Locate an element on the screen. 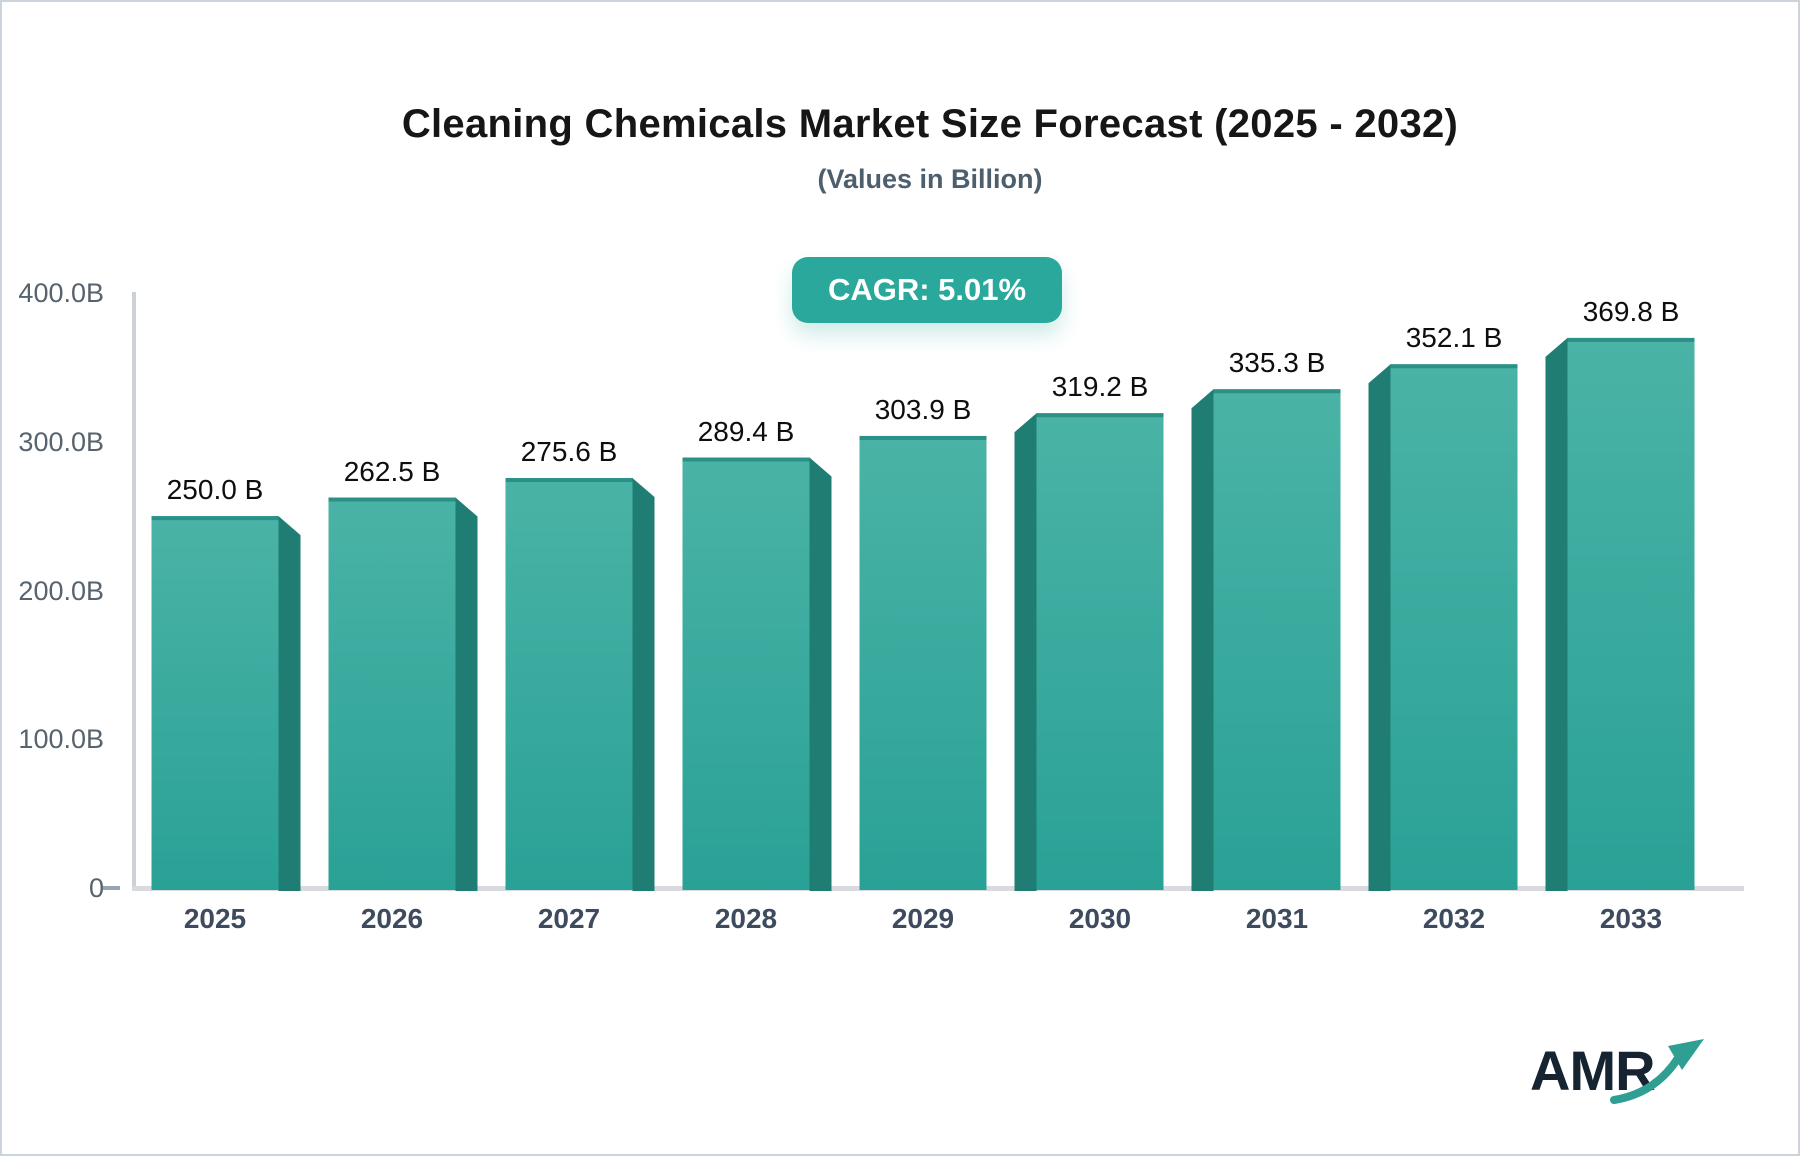  brand-logo: AMR is located at coordinates (1630, 1077).